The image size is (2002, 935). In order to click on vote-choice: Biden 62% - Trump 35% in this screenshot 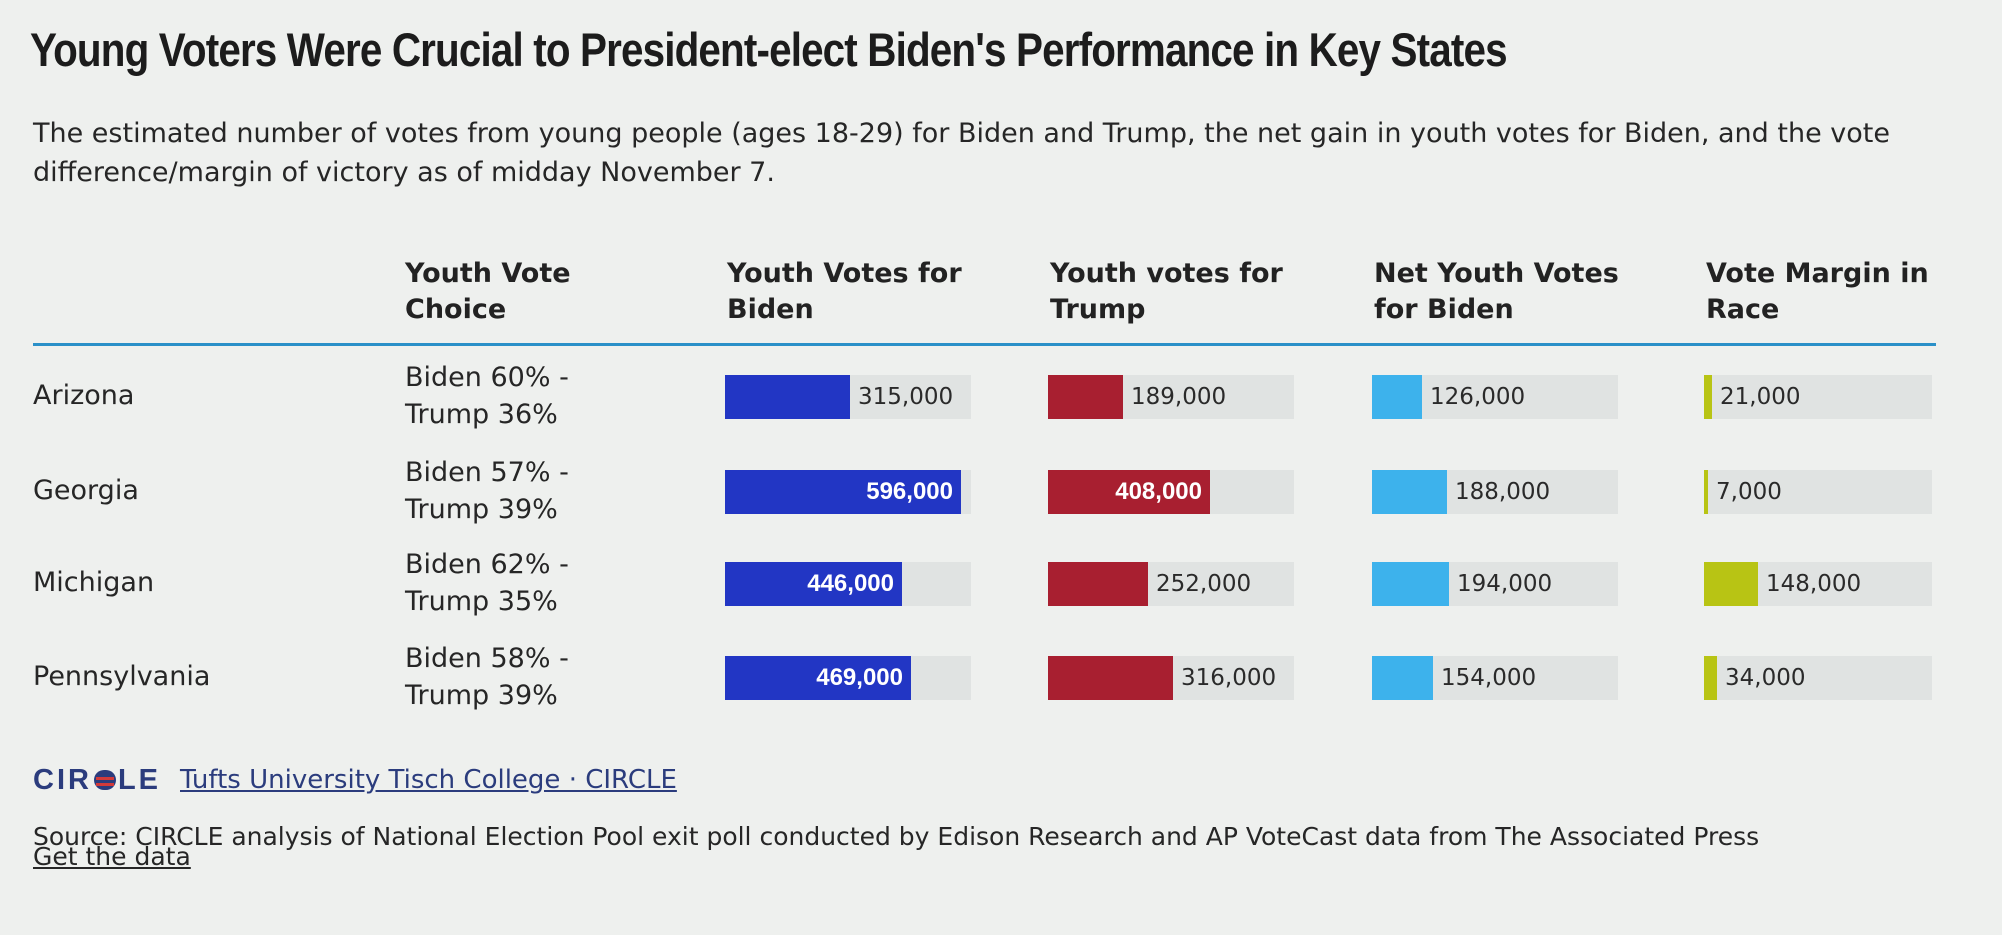, I will do `click(487, 583)`.